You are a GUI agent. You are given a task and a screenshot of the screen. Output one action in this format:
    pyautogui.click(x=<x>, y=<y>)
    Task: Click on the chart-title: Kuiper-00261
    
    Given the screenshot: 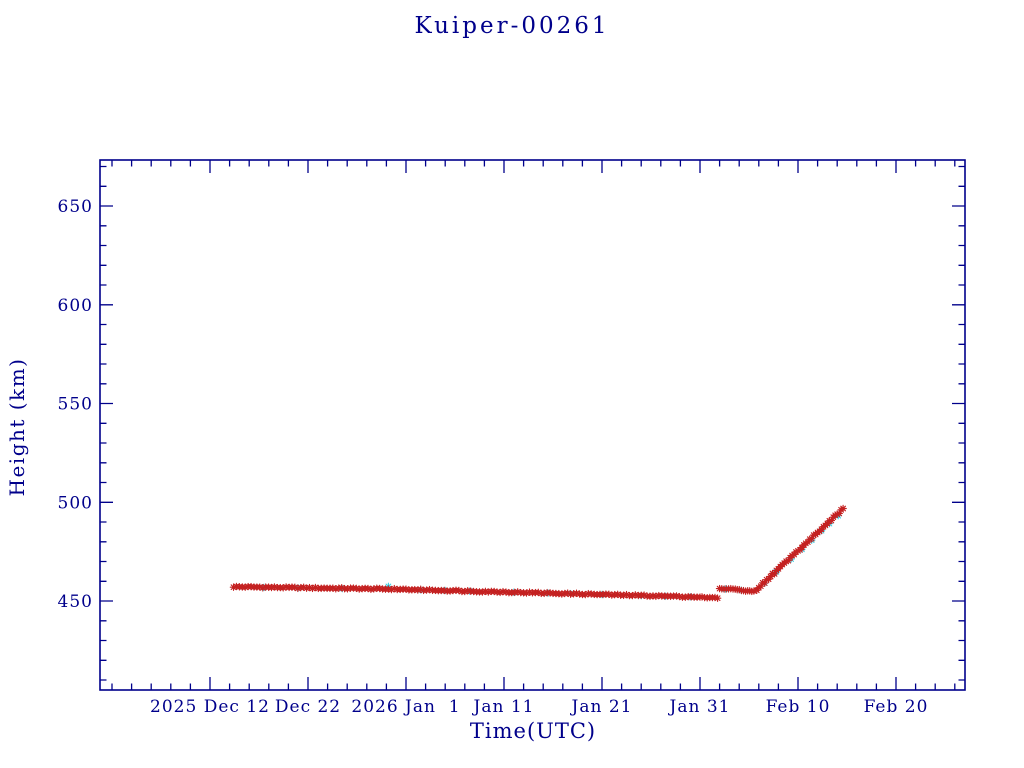 What is the action you would take?
    pyautogui.click(x=512, y=26)
    